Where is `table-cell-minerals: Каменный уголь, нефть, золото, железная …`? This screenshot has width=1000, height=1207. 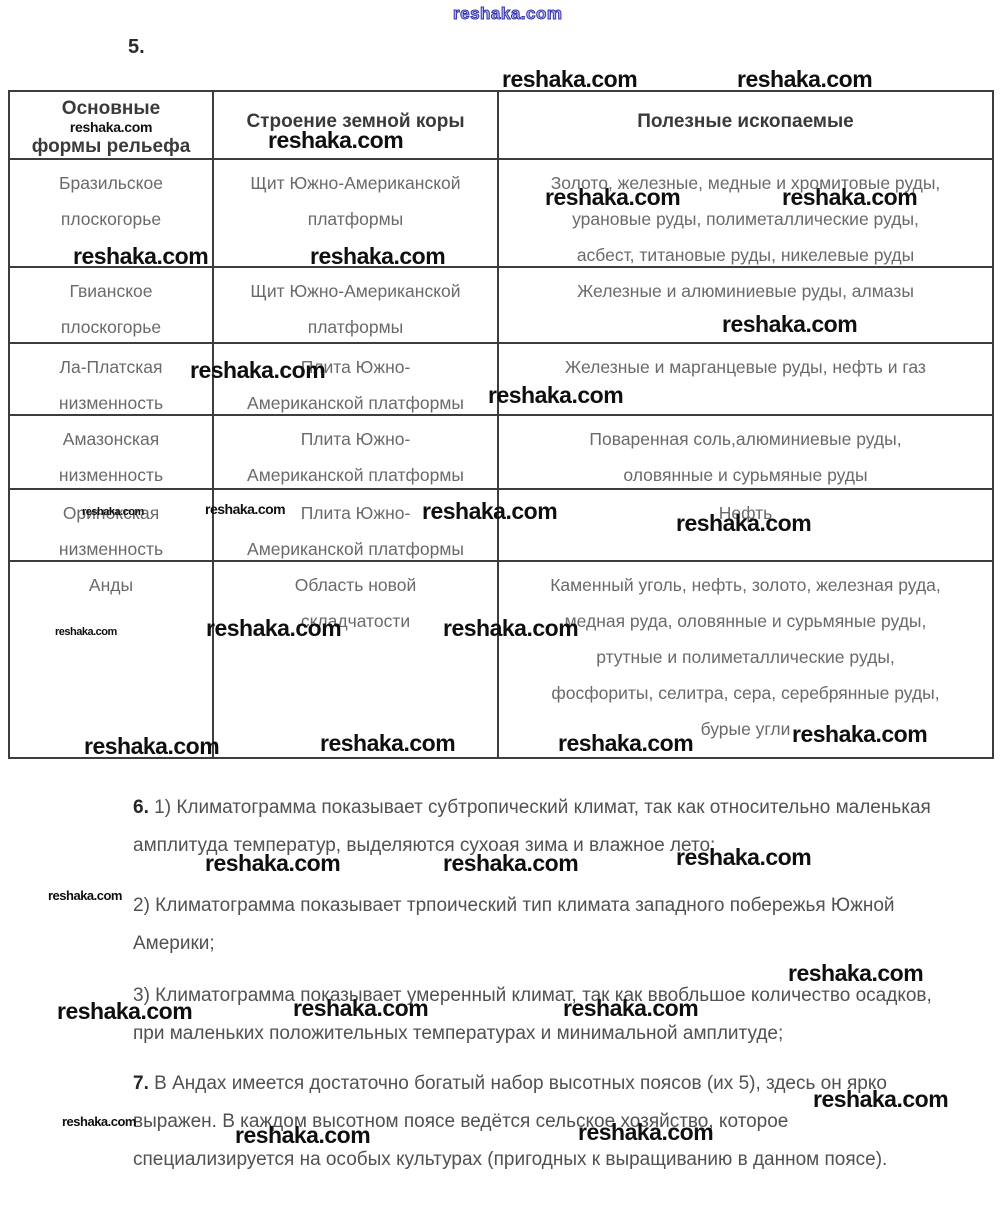
table-cell-minerals: Каменный уголь, нефть, золото, железная … is located at coordinates (745, 657).